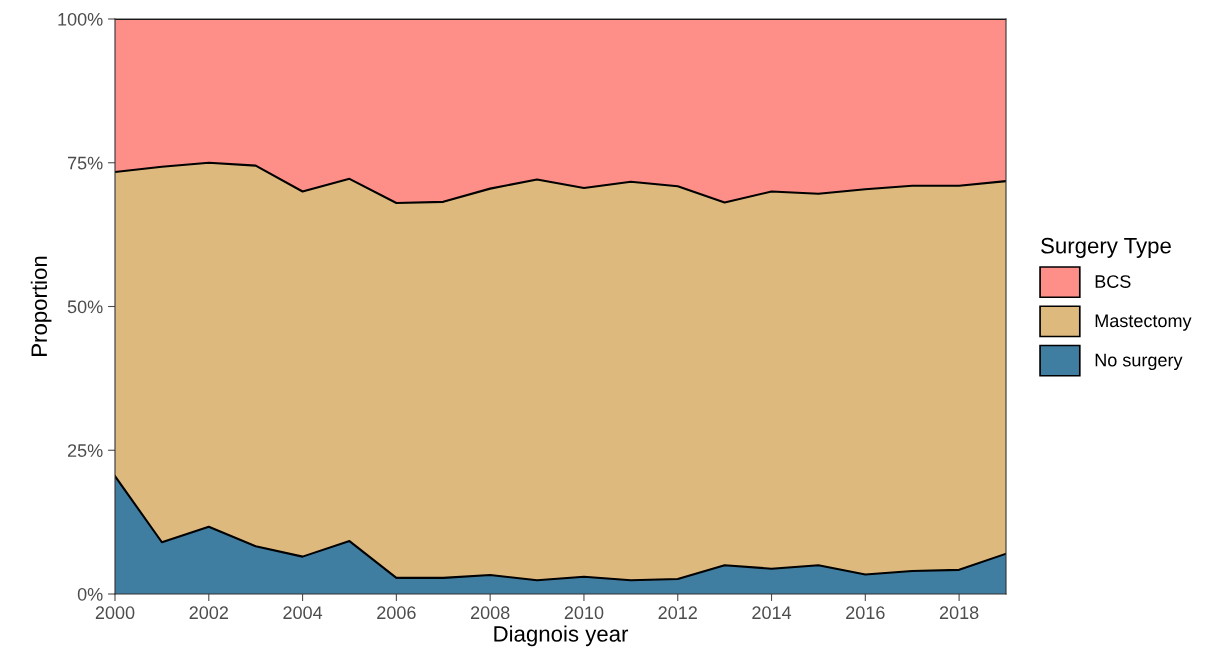  Describe the element at coordinates (396, 613) in the screenshot. I see `x-tick-label: 2006` at that location.